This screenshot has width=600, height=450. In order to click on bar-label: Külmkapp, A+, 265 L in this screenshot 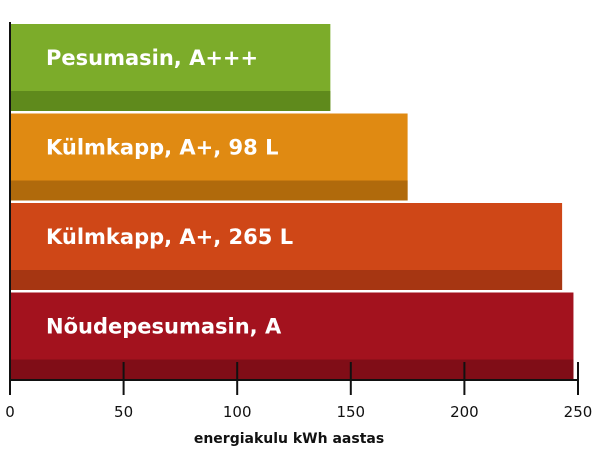, I will do `click(169, 237)`.